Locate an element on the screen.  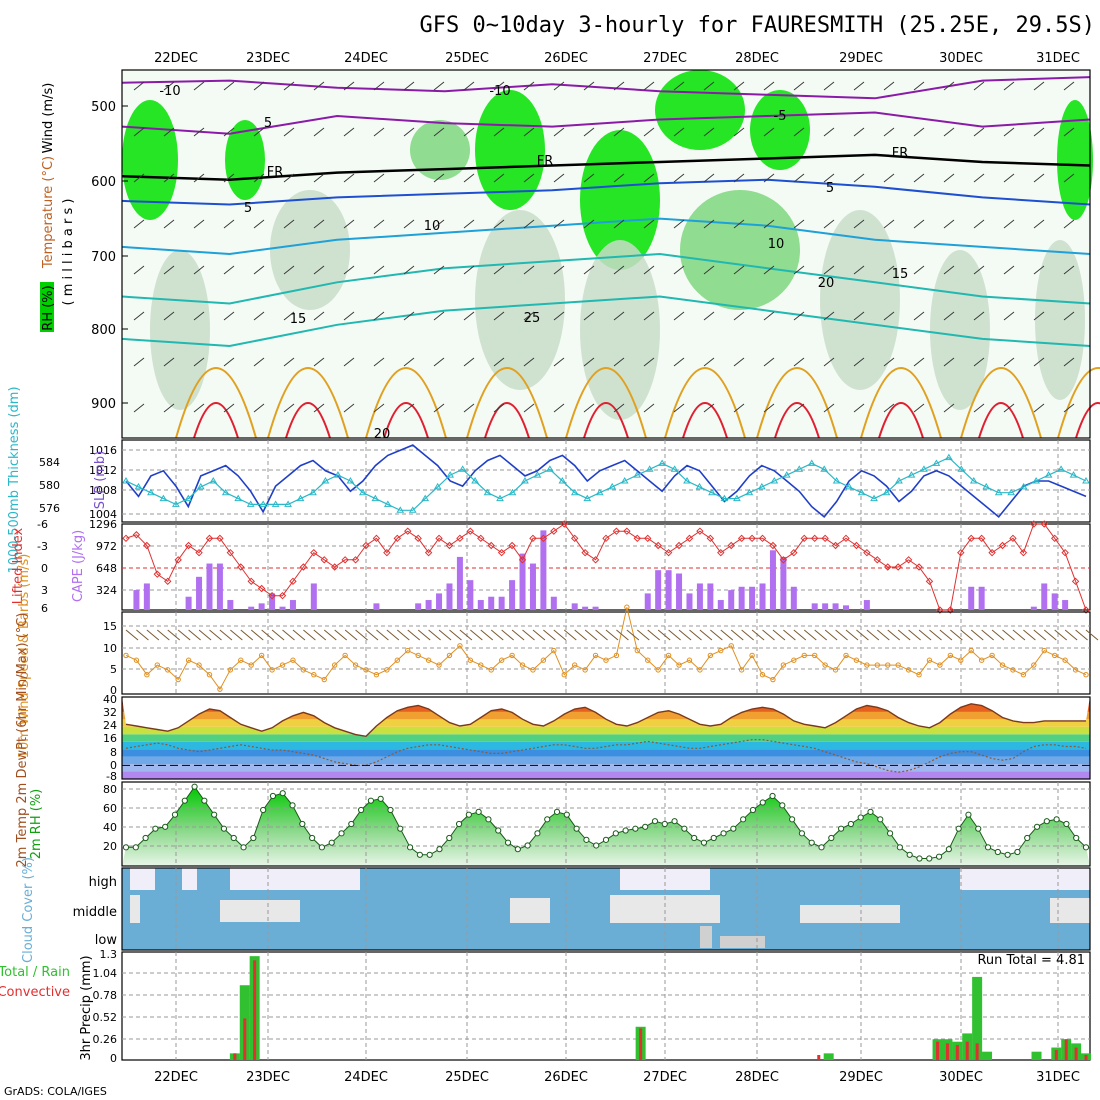
rh-region is located at coordinates (1060, 320).